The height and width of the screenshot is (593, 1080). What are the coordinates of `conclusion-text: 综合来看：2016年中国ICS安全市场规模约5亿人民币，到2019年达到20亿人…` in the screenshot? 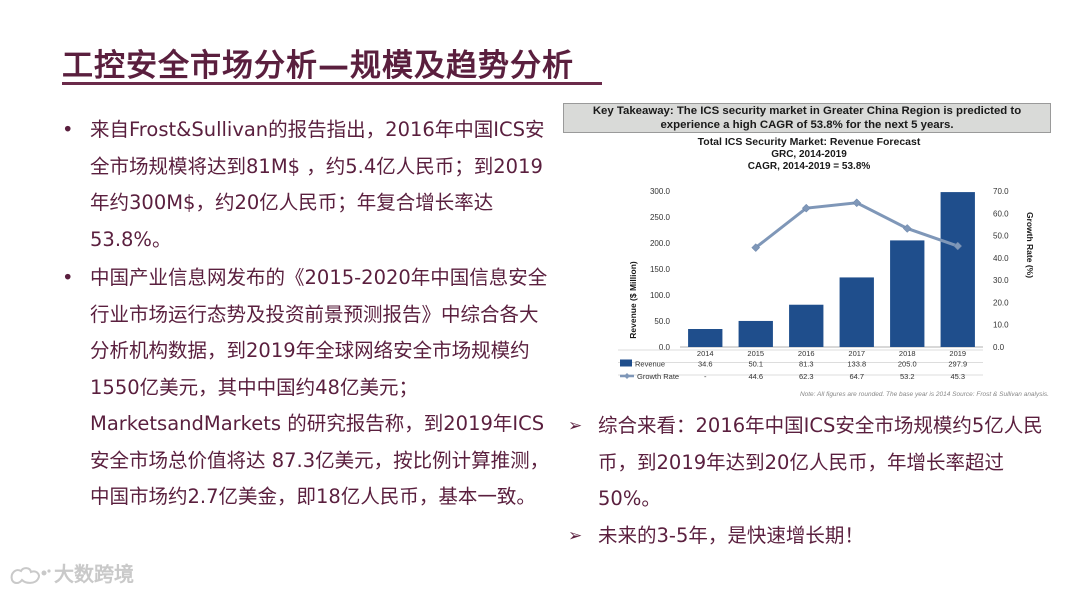 It's located at (820, 462).